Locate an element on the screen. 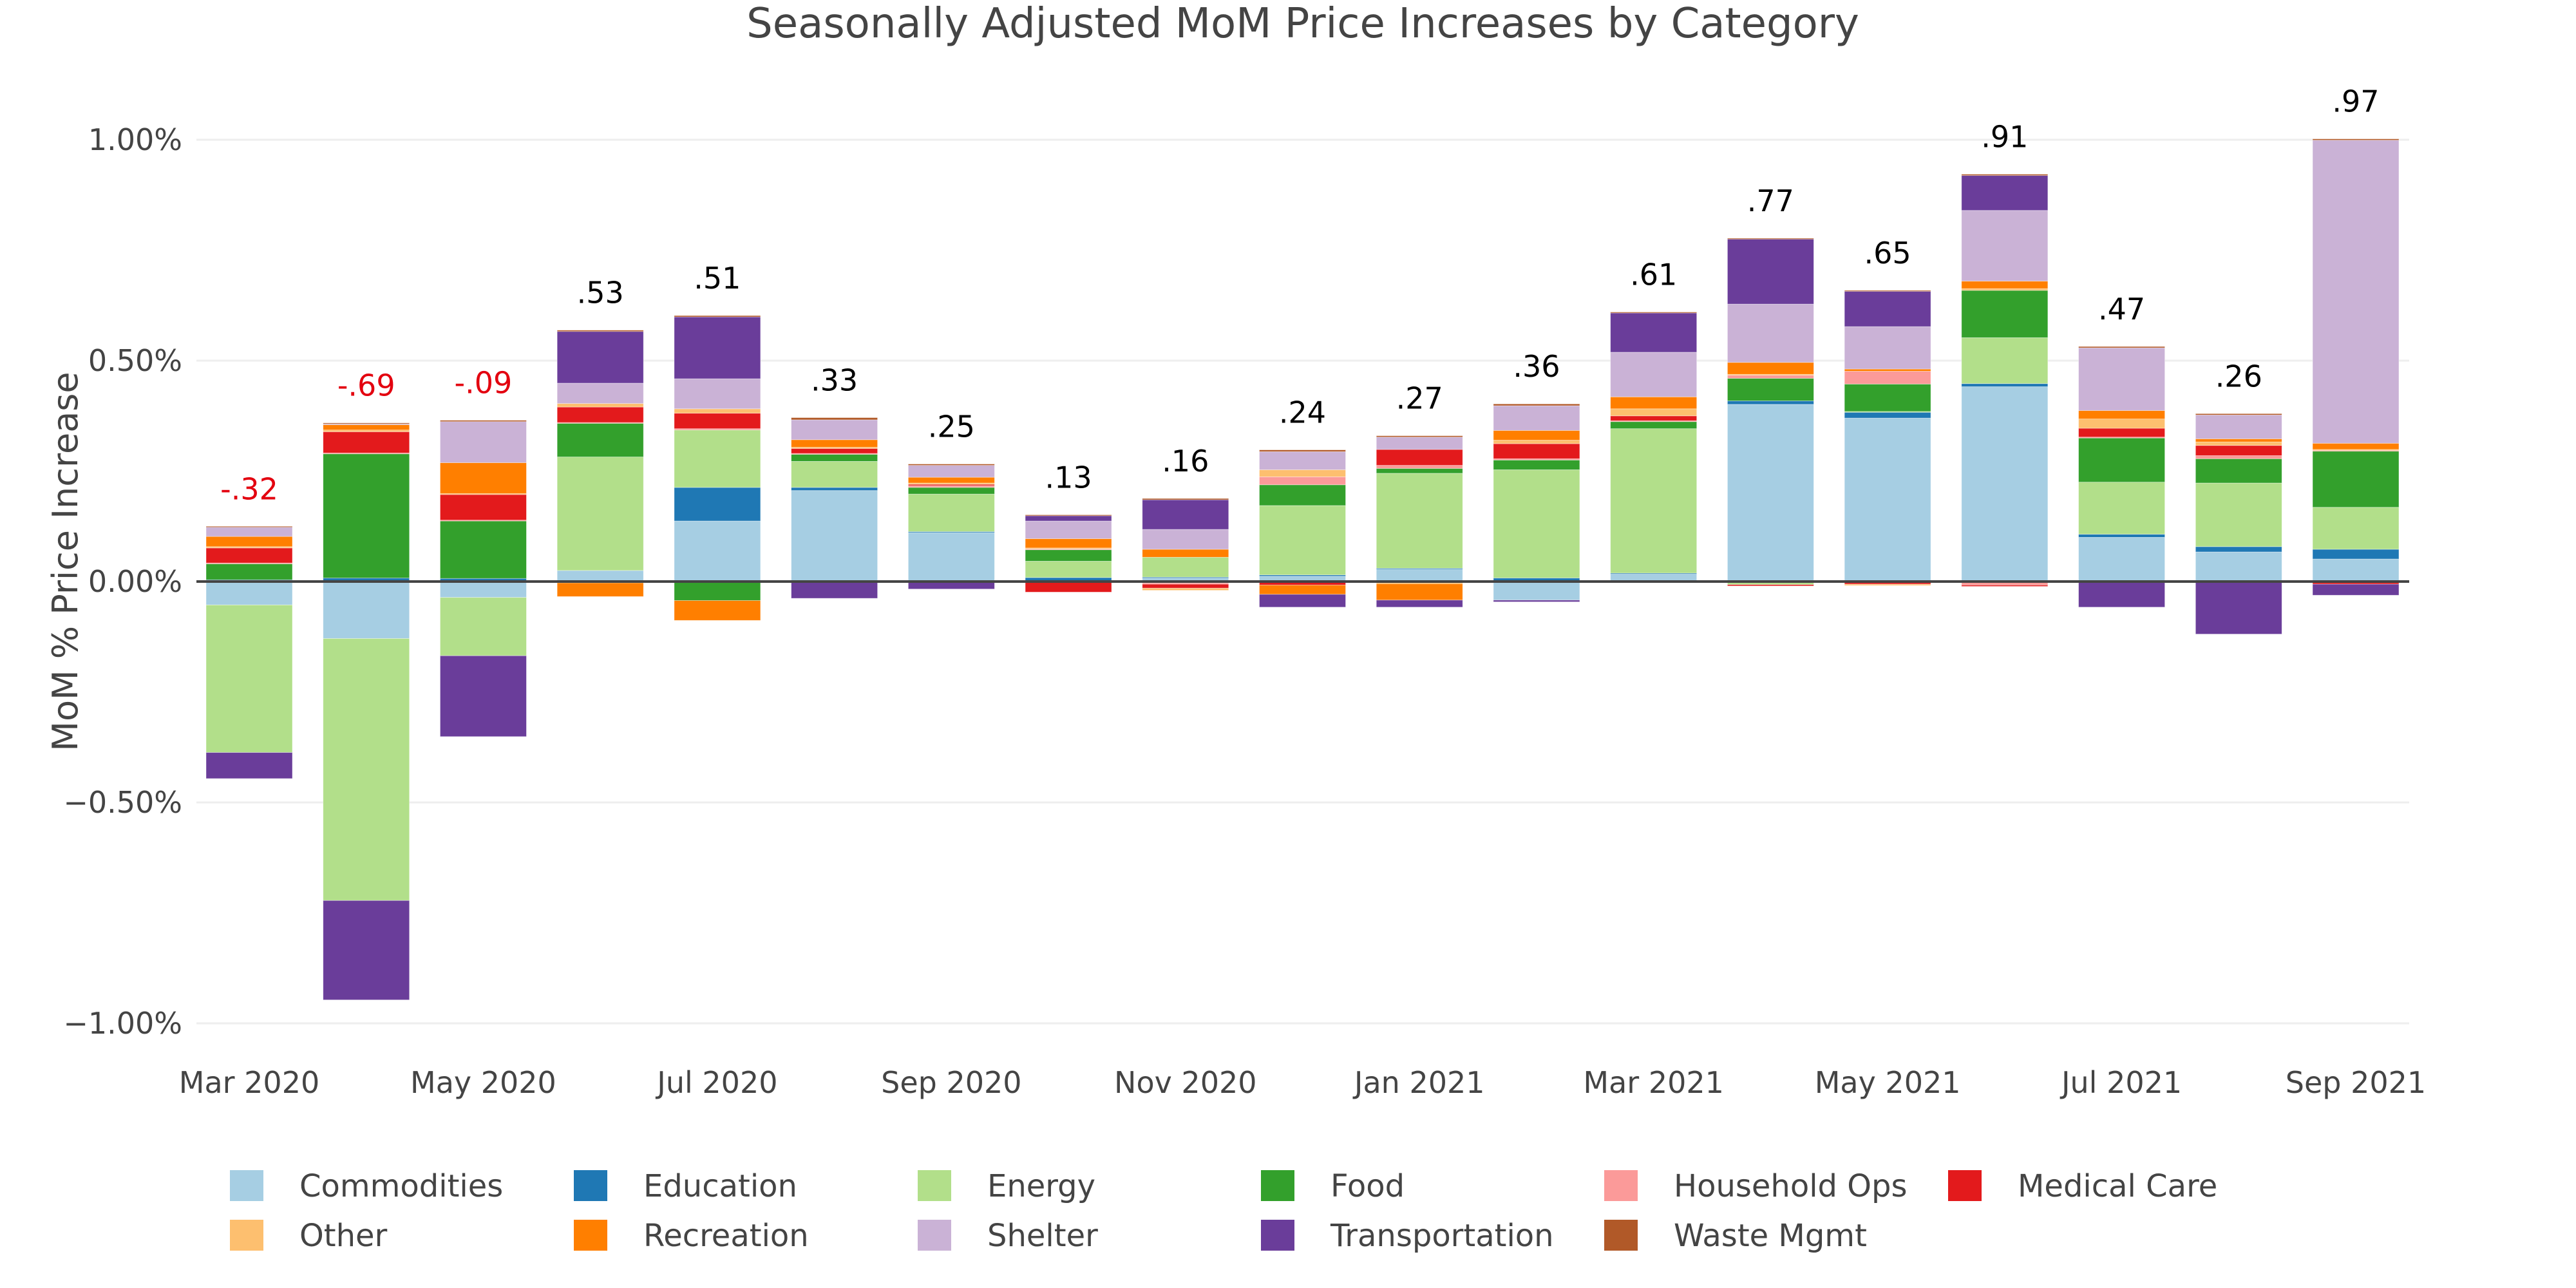 This screenshot has height=1288, width=2576. legend-label: Waste Mgmt is located at coordinates (1770, 1236).